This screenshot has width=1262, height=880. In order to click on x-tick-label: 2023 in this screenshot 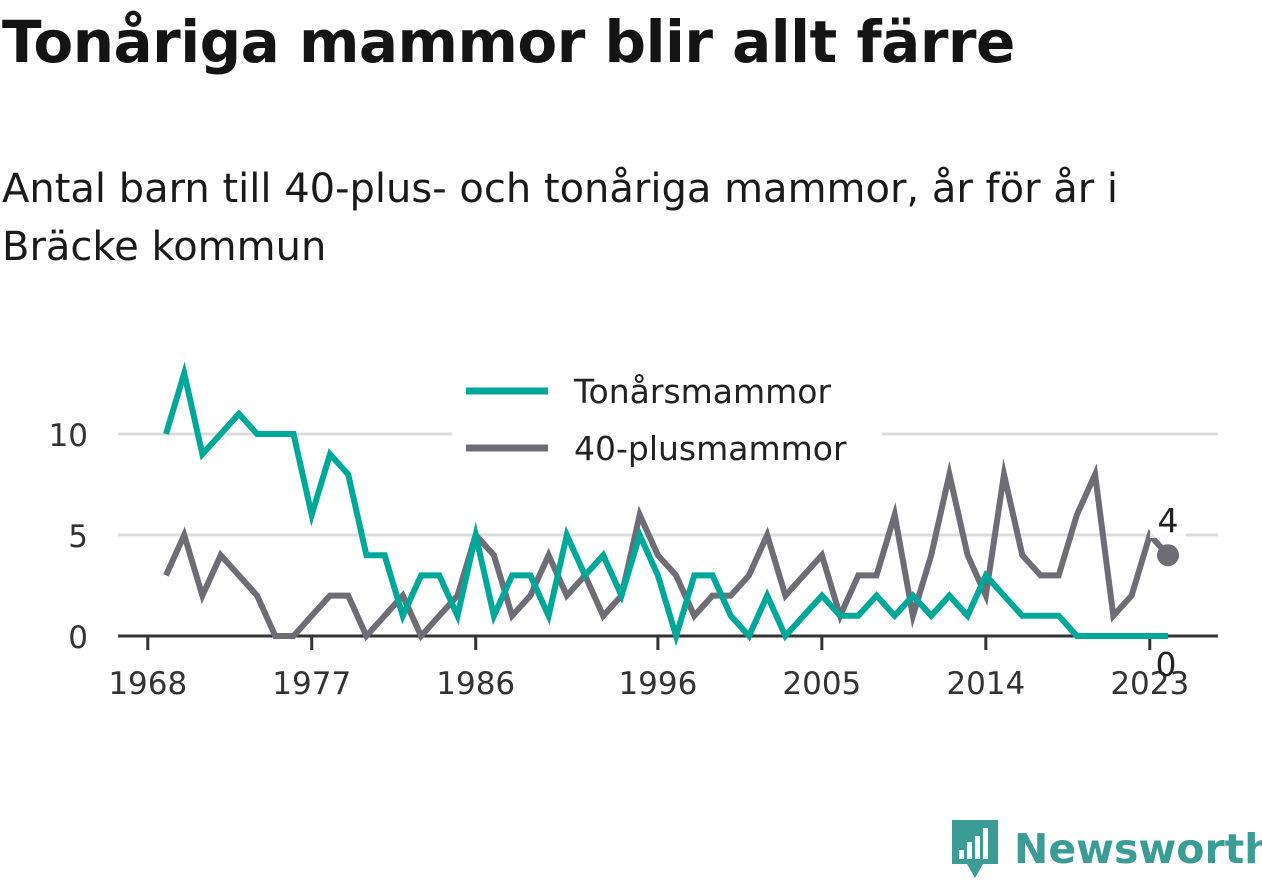, I will do `click(1149, 684)`.